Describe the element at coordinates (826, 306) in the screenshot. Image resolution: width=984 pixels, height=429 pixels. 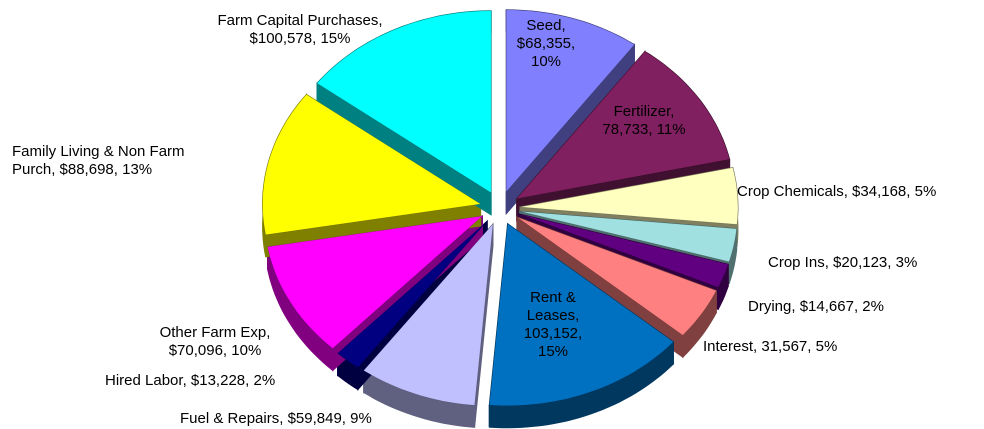
I see `label-part: $14,667` at that location.